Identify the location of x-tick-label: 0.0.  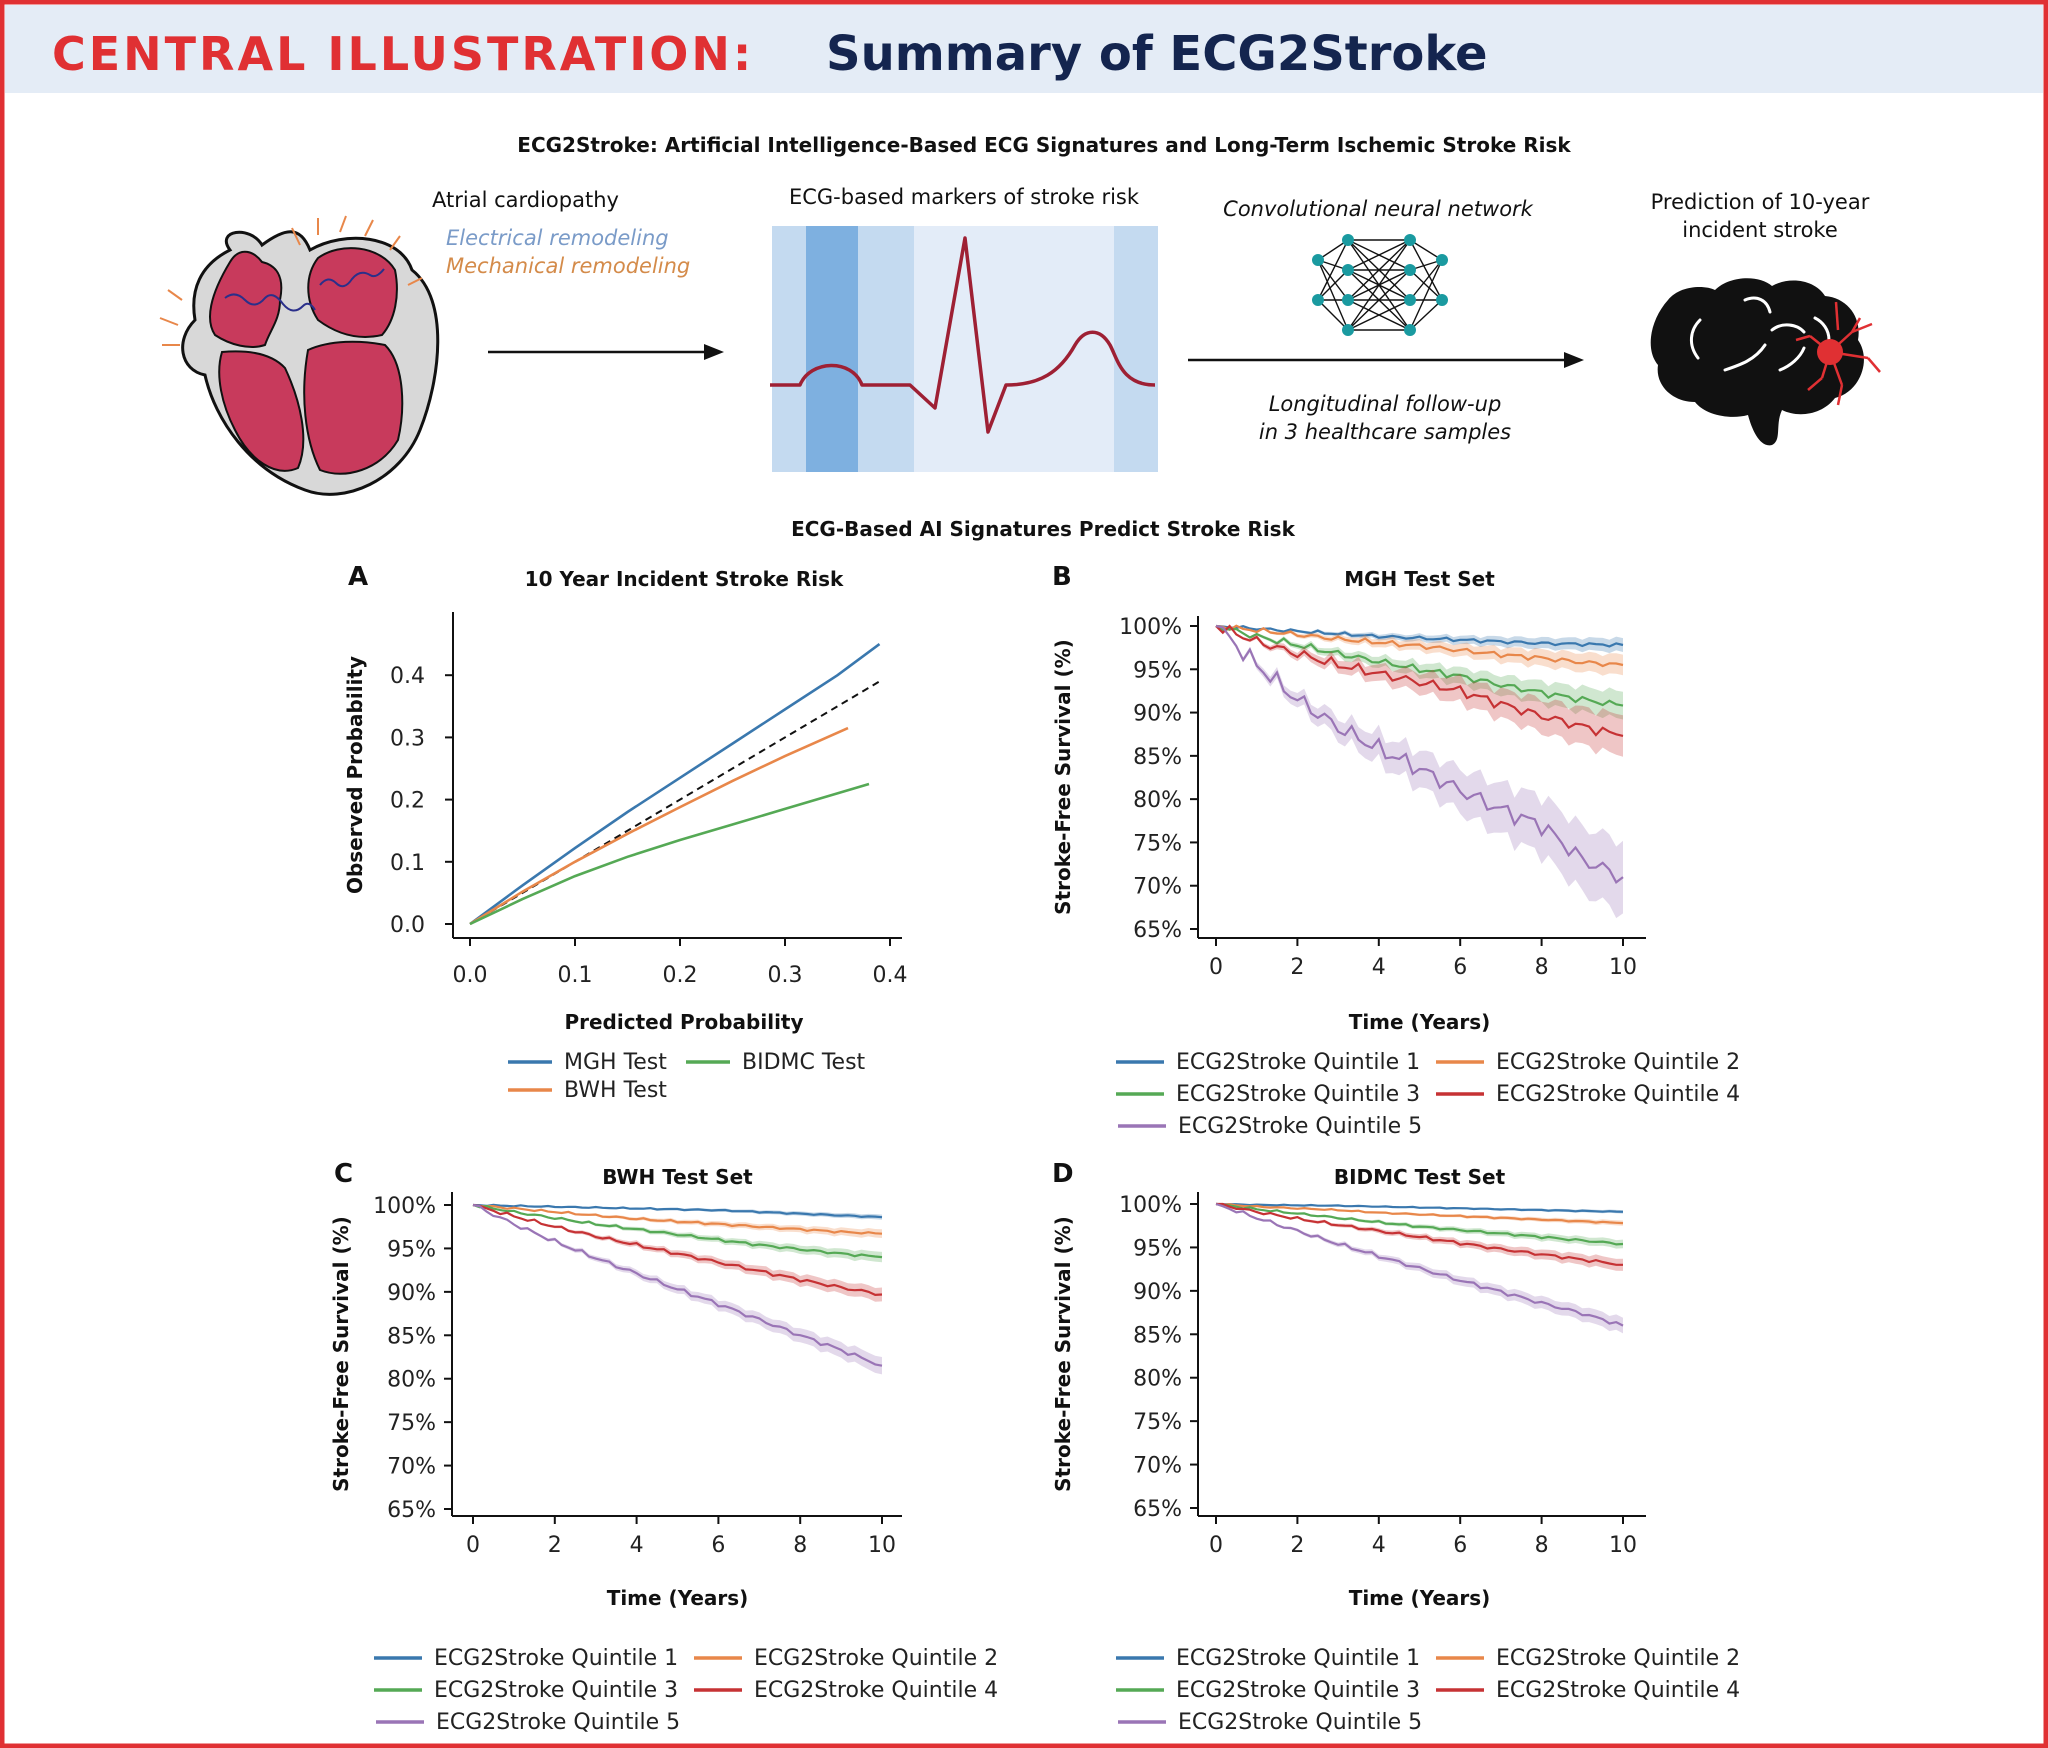
(470, 975).